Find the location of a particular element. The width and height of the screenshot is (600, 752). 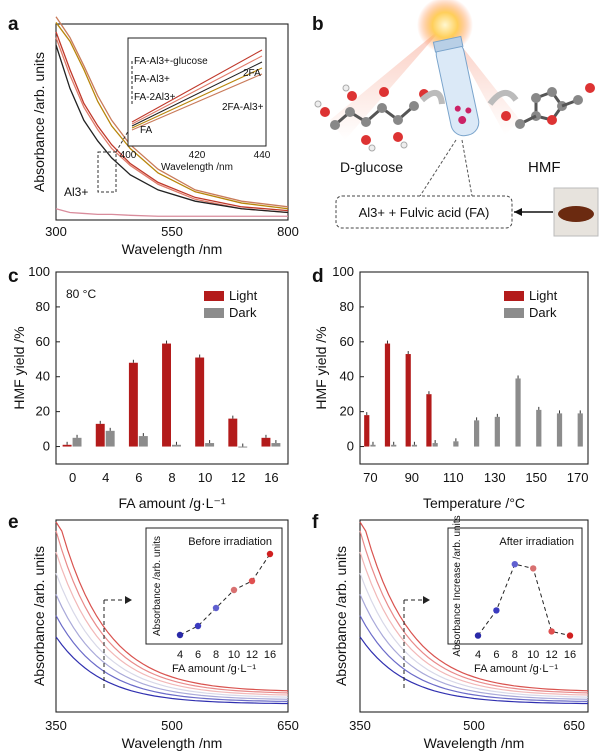

light-beam is located at coordinates (387, 82).